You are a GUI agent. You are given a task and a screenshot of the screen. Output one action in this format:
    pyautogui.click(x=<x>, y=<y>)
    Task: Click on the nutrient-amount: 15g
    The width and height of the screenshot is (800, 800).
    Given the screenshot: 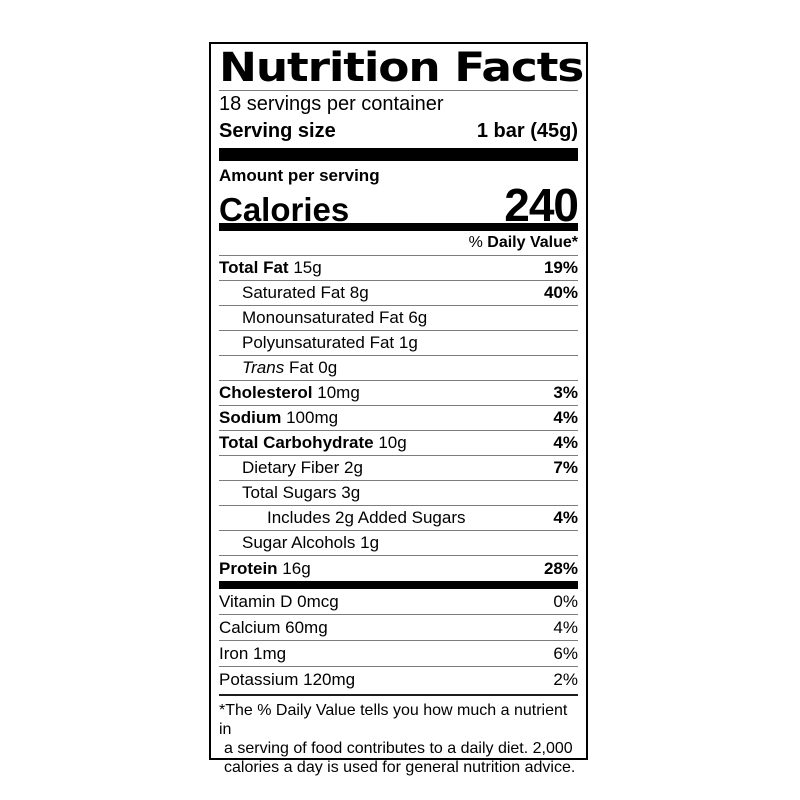 What is the action you would take?
    pyautogui.click(x=307, y=267)
    